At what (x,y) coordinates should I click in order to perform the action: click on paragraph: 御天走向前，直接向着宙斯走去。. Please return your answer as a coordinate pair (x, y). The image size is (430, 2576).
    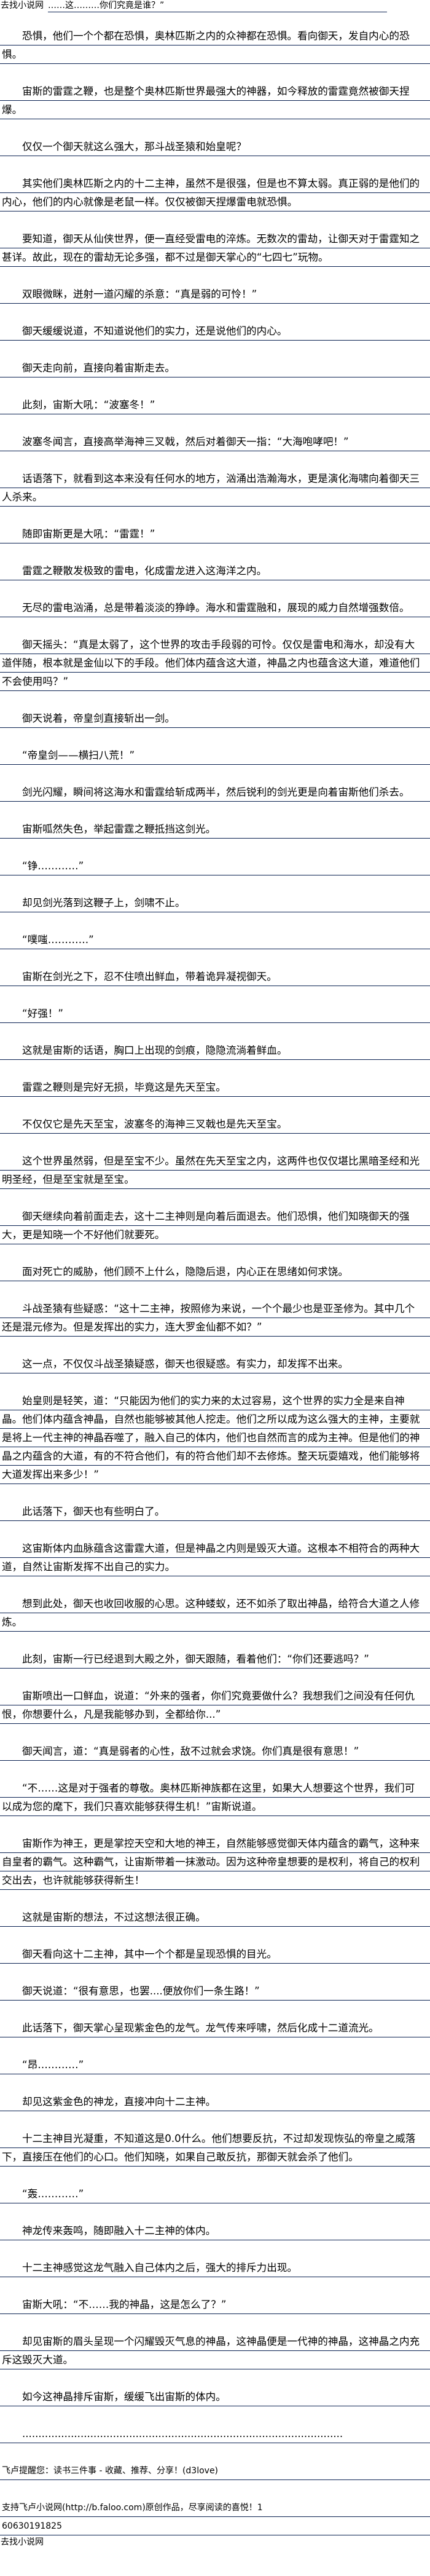
    Looking at the image, I should click on (215, 368).